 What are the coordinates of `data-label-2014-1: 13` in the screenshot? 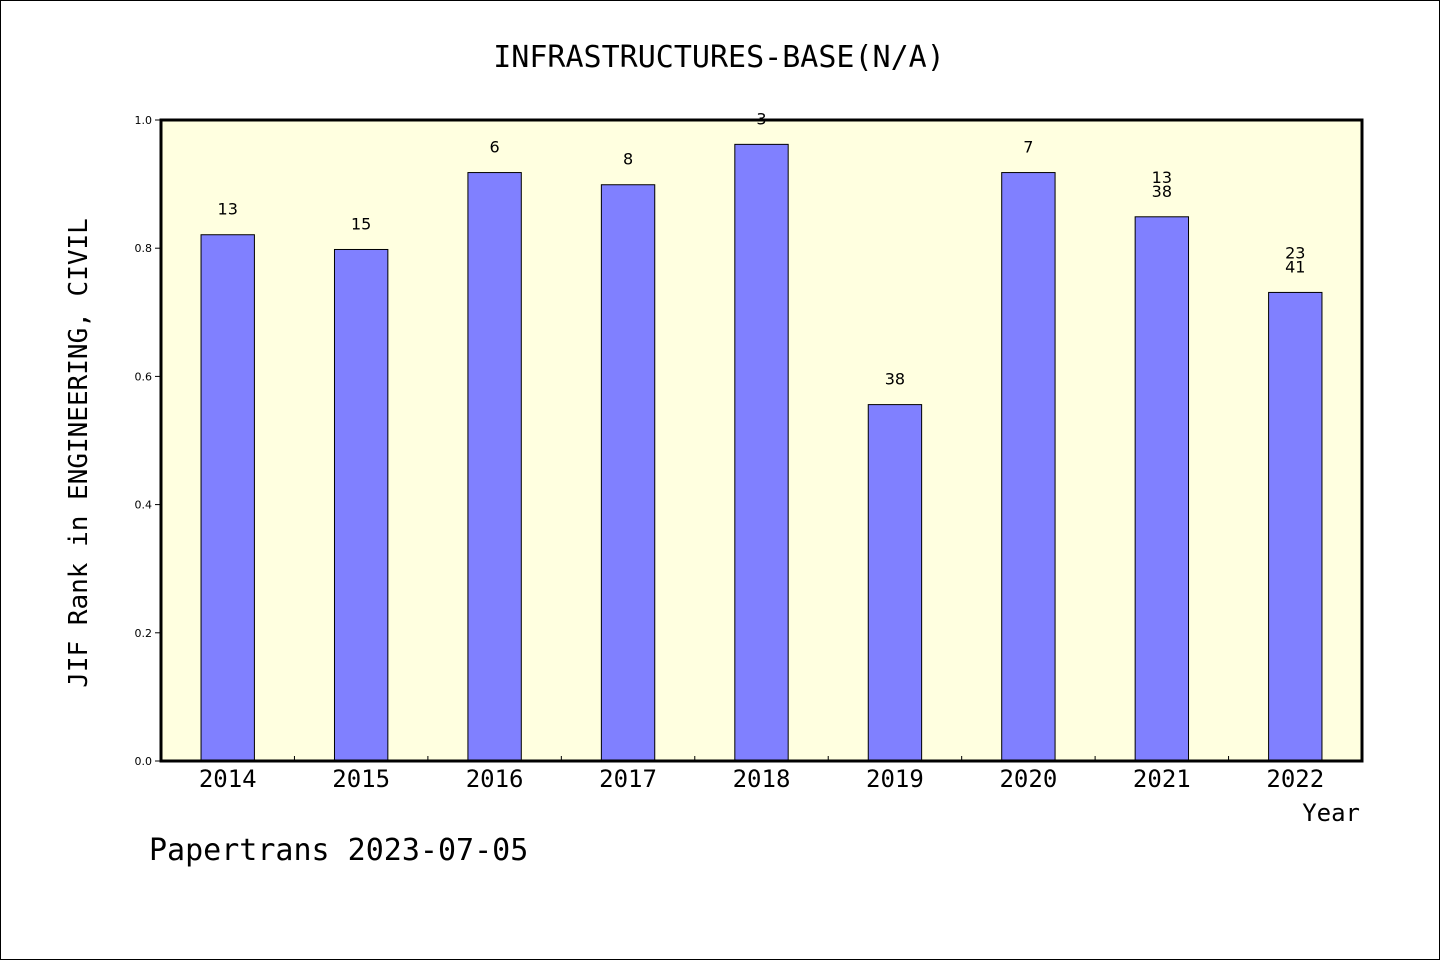 It's located at (228, 209).